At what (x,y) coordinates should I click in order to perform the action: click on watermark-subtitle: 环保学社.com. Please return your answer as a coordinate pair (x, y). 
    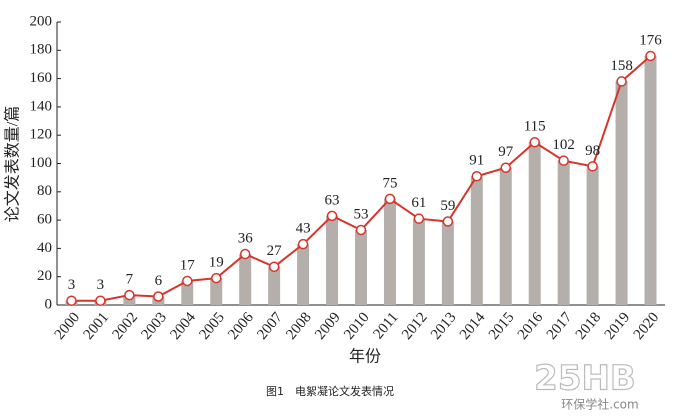
    Looking at the image, I should click on (599, 404).